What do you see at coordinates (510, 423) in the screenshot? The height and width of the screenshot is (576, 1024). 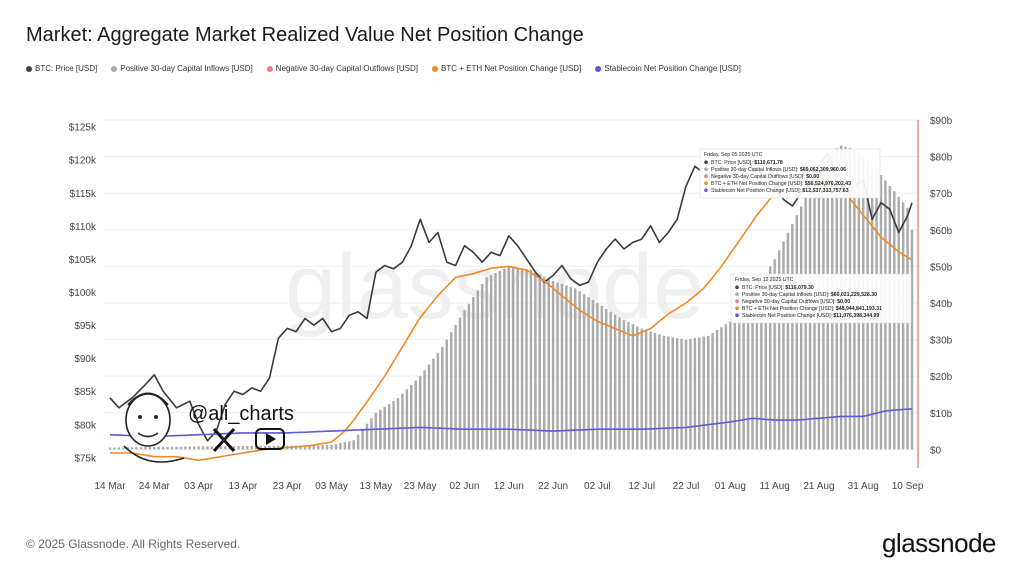 I see `stablecoin-net-position-line` at bounding box center [510, 423].